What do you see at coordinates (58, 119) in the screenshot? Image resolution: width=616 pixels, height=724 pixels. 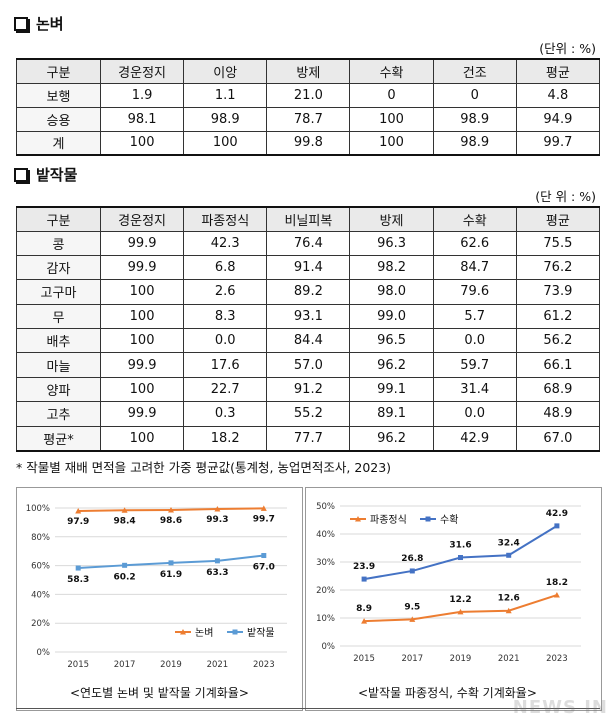 I see `row-label-cell: 승용` at bounding box center [58, 119].